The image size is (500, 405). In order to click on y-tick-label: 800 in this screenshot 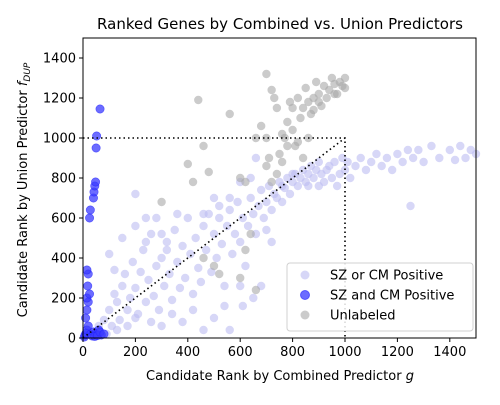, I will do `click(63, 179)`.